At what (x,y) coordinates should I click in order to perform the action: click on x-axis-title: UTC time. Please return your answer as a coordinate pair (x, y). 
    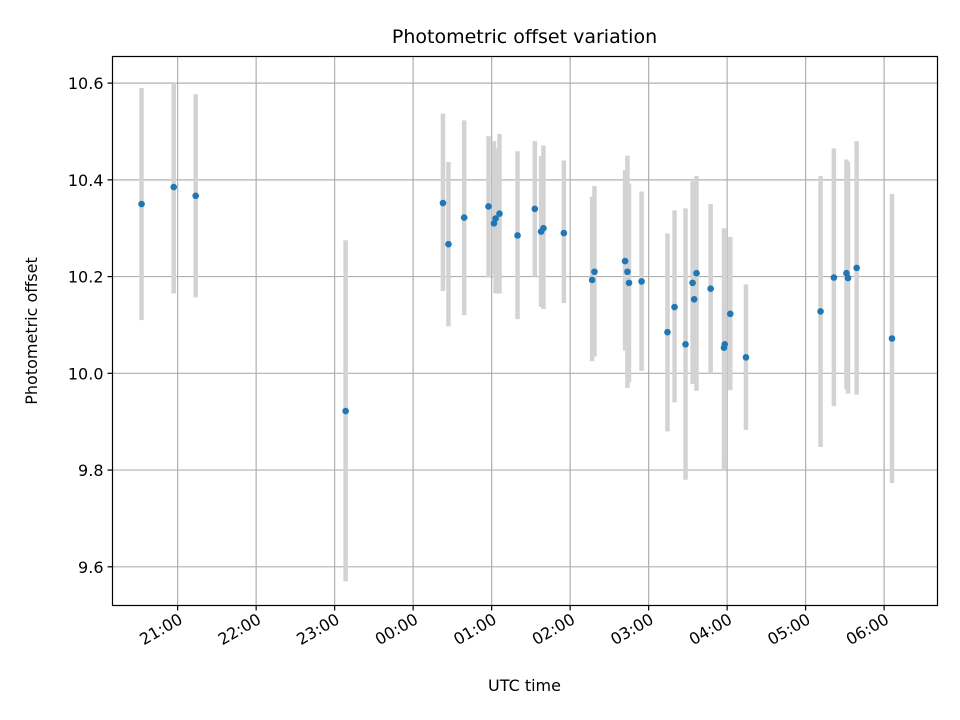
    Looking at the image, I should click on (524, 685).